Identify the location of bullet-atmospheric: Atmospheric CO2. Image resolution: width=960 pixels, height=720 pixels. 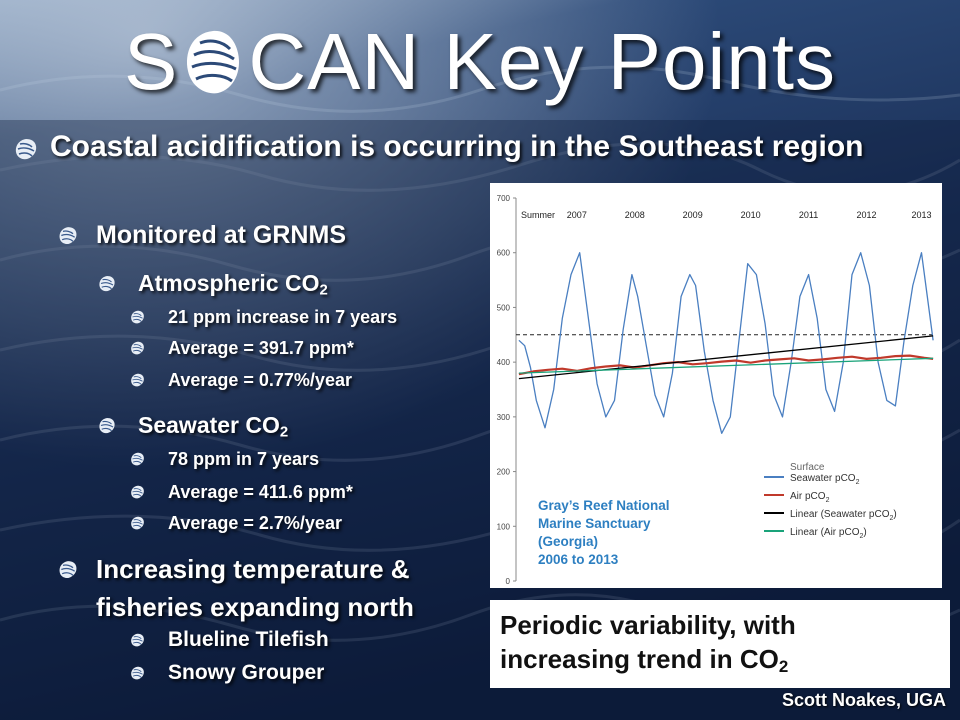
(213, 283).